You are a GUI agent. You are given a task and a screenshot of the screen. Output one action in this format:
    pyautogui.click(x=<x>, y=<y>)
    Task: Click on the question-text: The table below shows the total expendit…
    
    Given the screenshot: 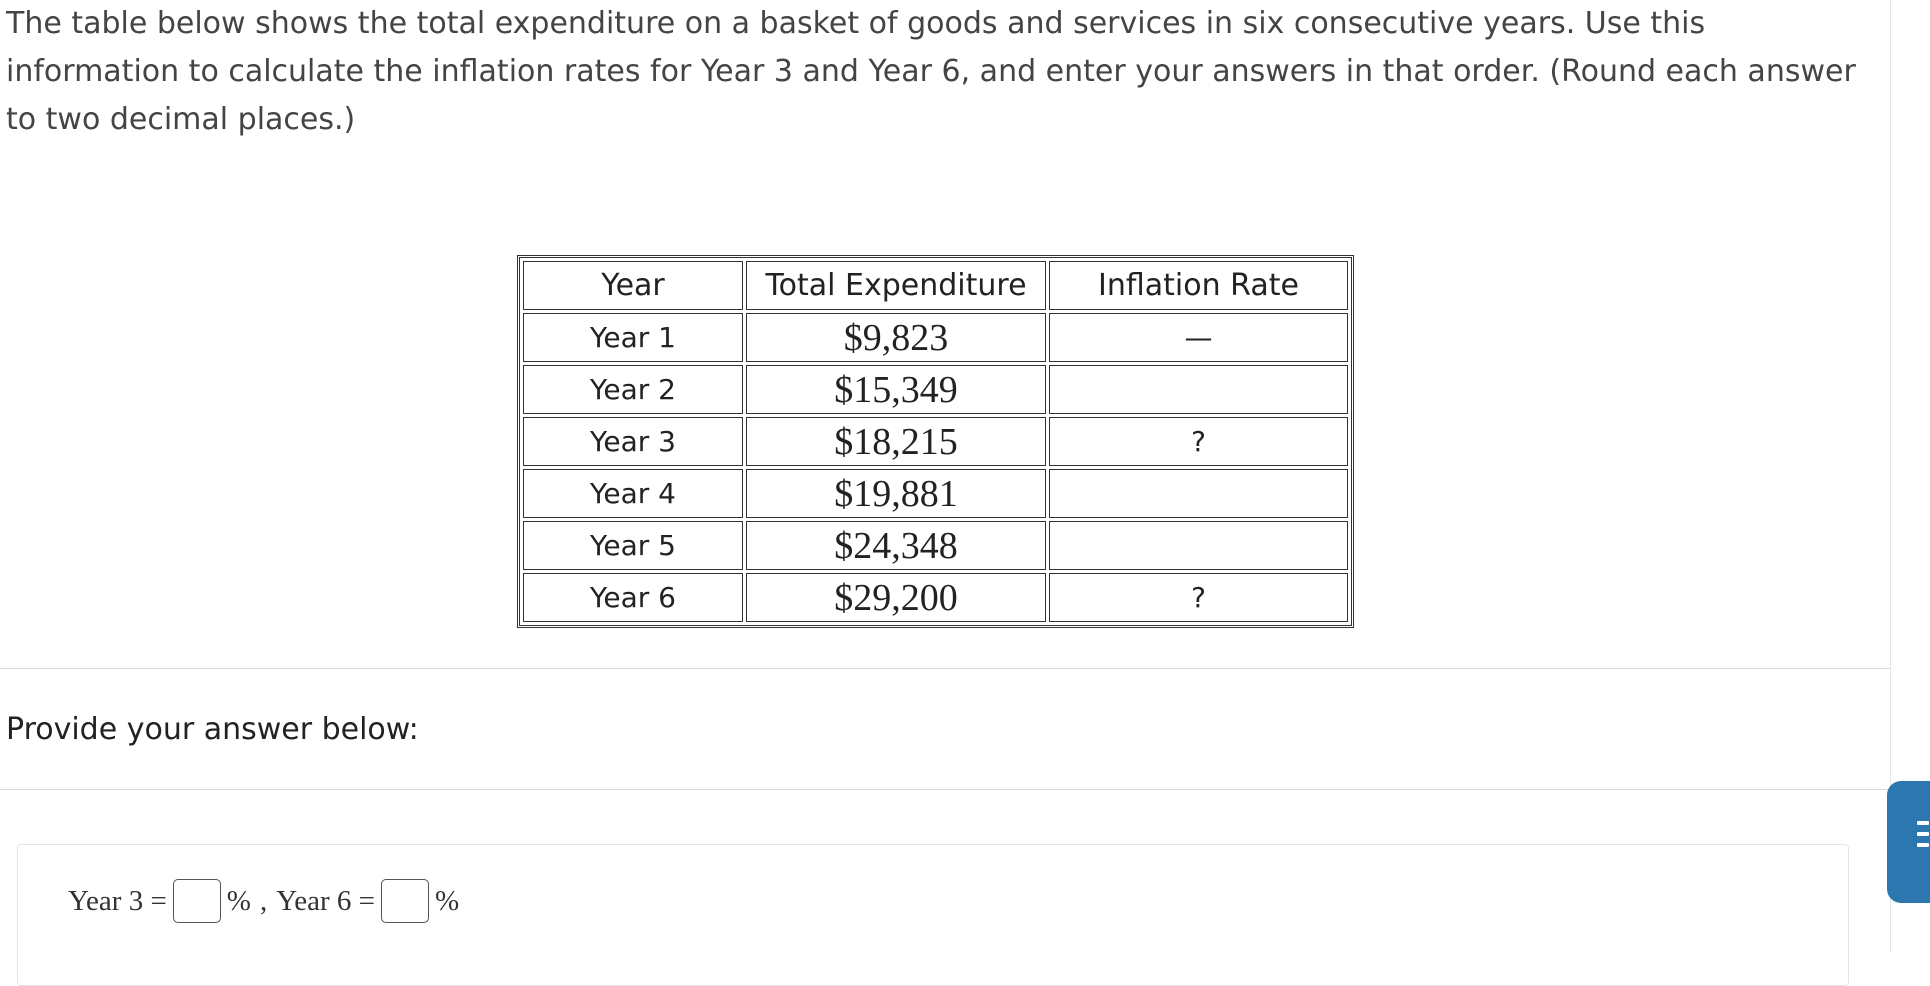 What is the action you would take?
    pyautogui.click(x=931, y=71)
    